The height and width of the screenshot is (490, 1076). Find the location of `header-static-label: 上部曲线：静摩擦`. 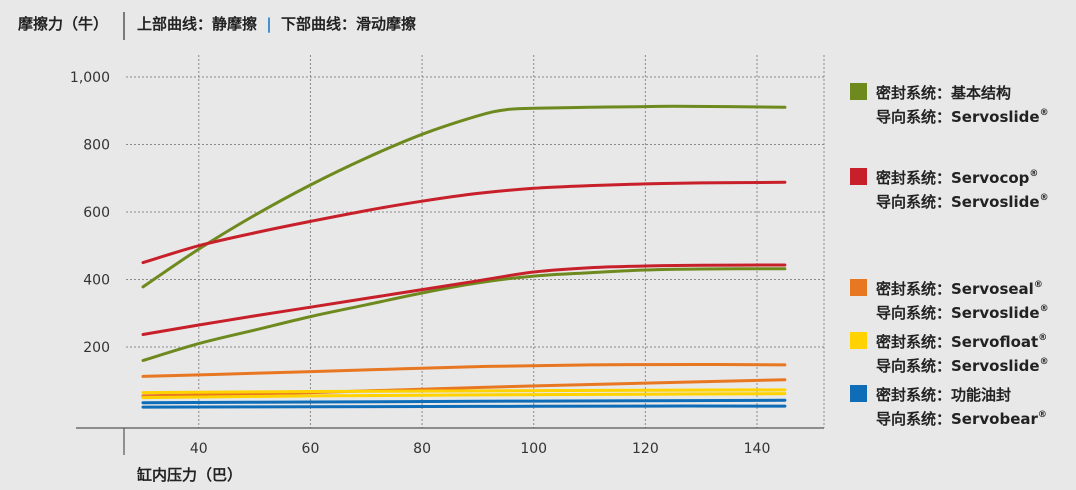

header-static-label: 上部曲线：静摩擦 is located at coordinates (197, 24).